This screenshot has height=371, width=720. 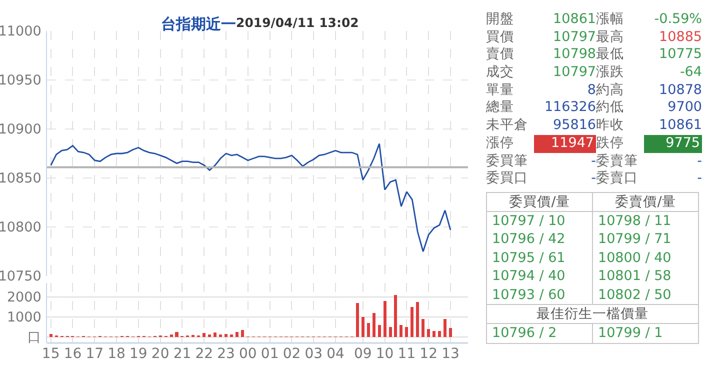 What do you see at coordinates (500, 55) in the screenshot?
I see `text: 賣價` at bounding box center [500, 55].